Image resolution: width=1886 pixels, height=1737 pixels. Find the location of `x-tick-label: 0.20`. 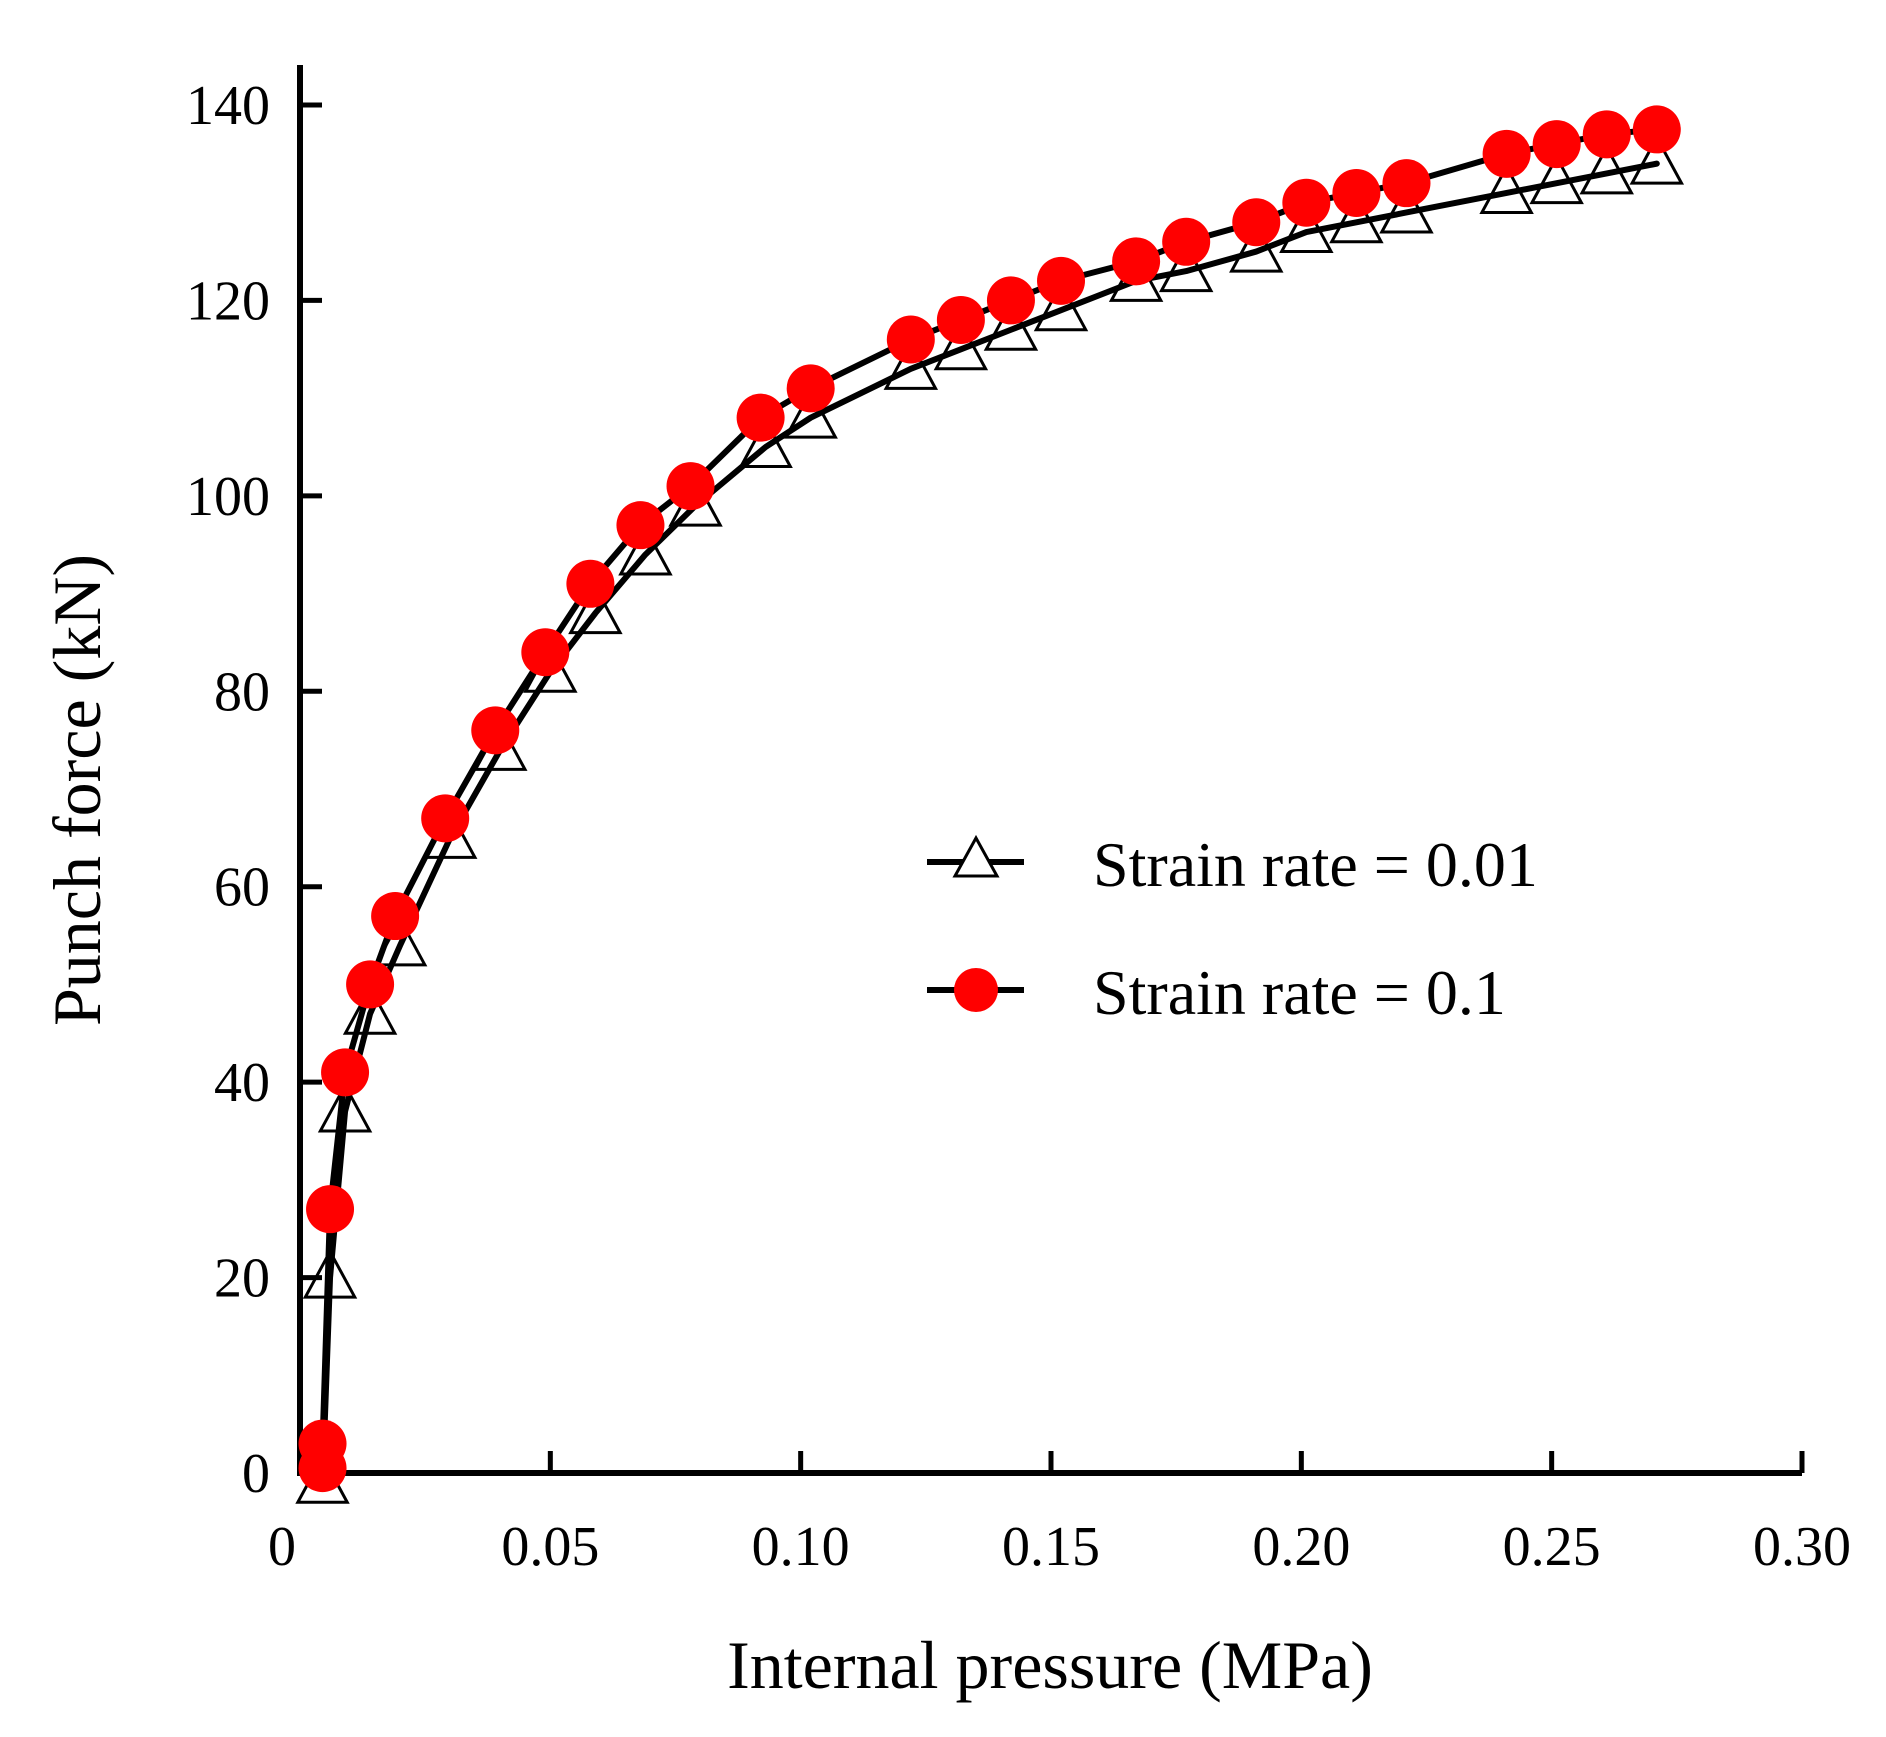

x-tick-label: 0.20 is located at coordinates (1301, 1547).